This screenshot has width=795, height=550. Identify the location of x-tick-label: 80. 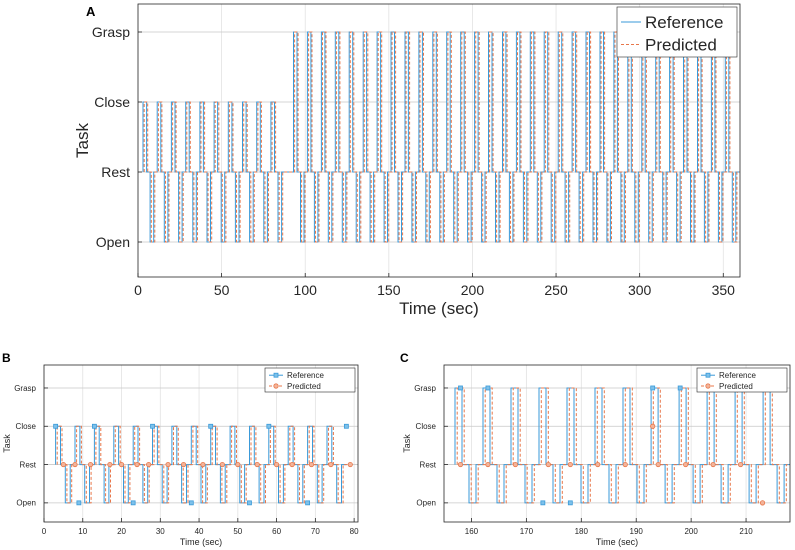
(354, 531).